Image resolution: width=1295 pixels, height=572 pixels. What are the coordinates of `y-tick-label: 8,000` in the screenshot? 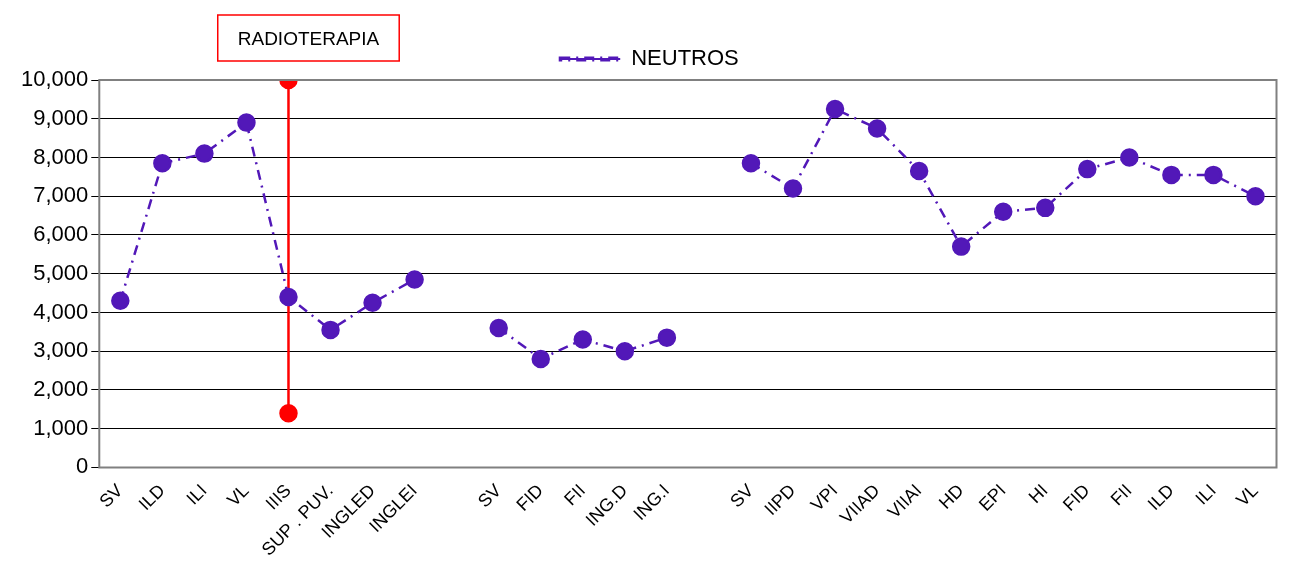 It's located at (61, 156).